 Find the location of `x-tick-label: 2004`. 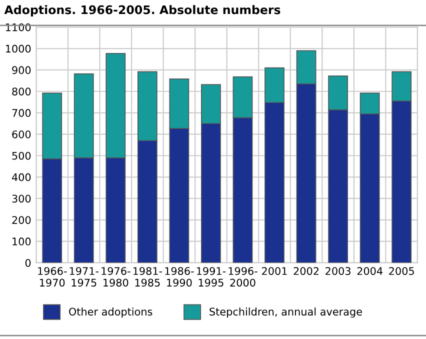

x-tick-label: 2004 is located at coordinates (369, 271).